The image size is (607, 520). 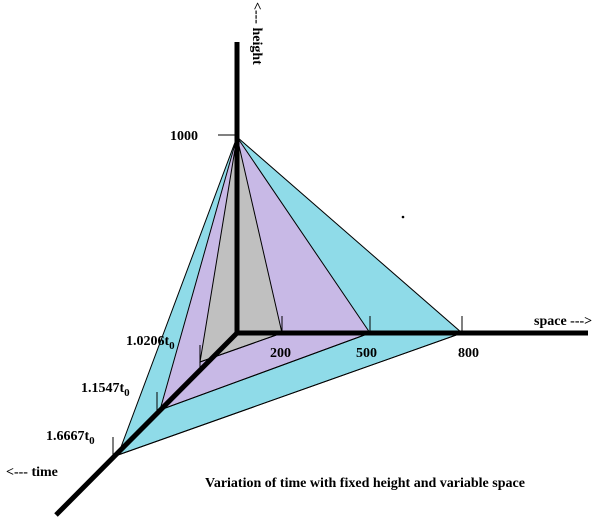 I want to click on time-tick-label-3: 1.6667t0, so click(x=70, y=438).